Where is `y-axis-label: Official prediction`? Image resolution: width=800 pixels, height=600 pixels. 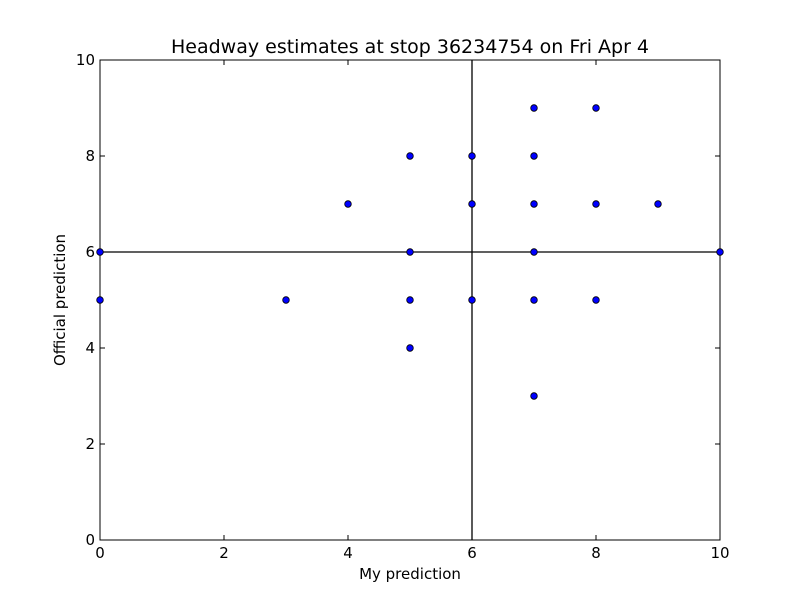 y-axis-label: Official prediction is located at coordinates (60, 300).